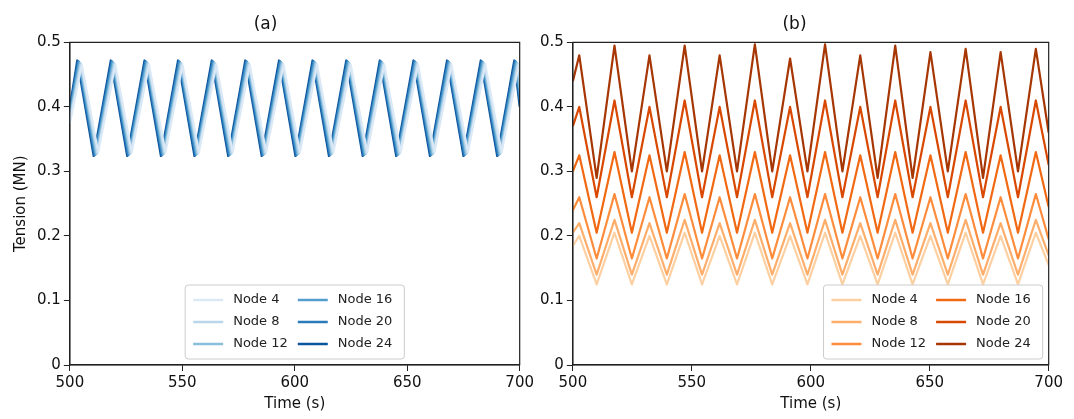 This screenshot has width=1074, height=419. I want to click on chart-title: (a), so click(265, 22).